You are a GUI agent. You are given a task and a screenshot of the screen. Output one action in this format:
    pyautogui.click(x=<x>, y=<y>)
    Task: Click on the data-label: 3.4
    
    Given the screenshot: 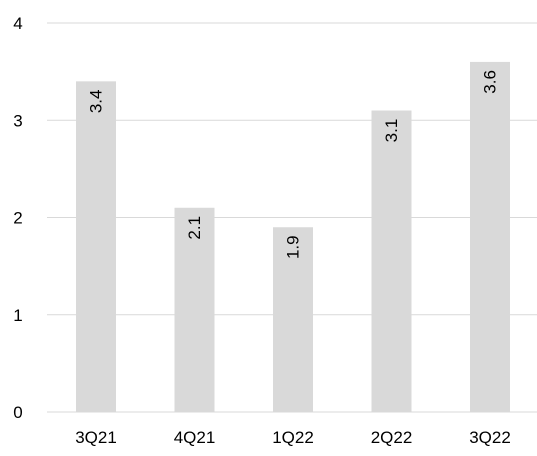 What is the action you would take?
    pyautogui.click(x=96, y=102)
    